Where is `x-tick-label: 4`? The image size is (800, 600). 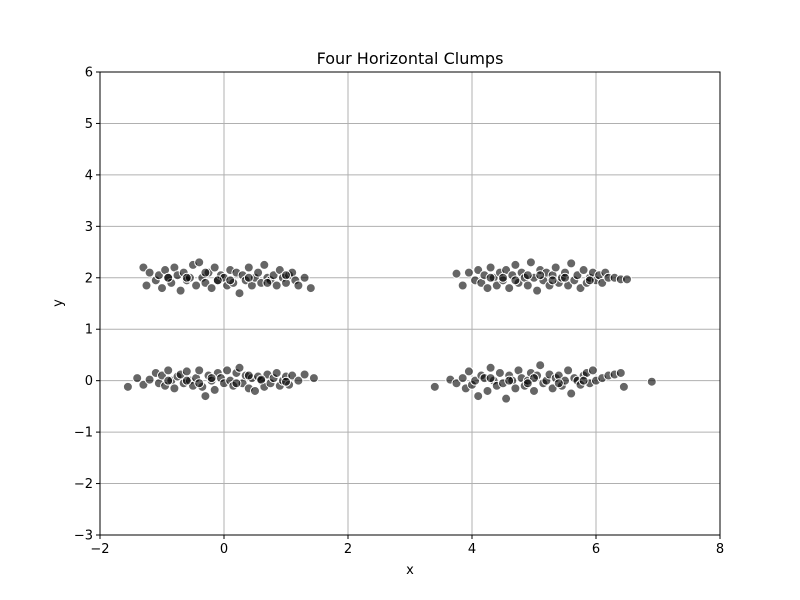
x-tick-label: 4 is located at coordinates (472, 549).